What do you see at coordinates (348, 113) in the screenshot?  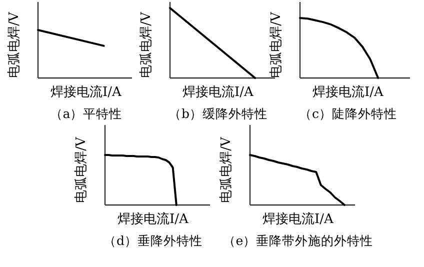 I see `text: （c）陡降外特性` at bounding box center [348, 113].